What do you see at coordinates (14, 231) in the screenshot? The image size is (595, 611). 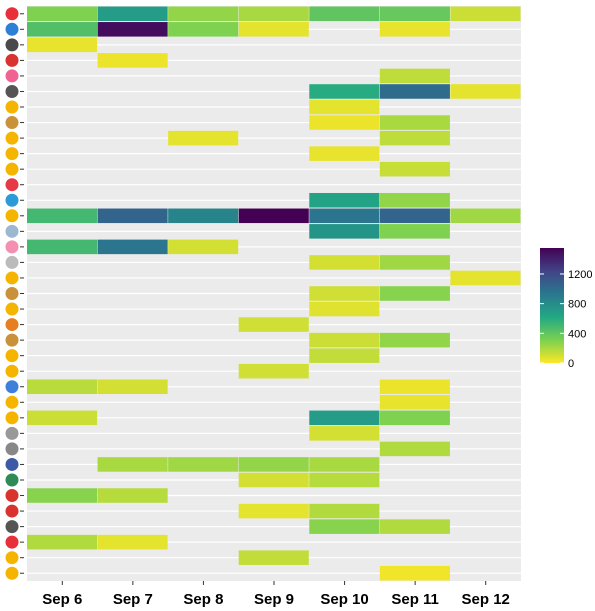 I see `cloud-with-rain-icon` at bounding box center [14, 231].